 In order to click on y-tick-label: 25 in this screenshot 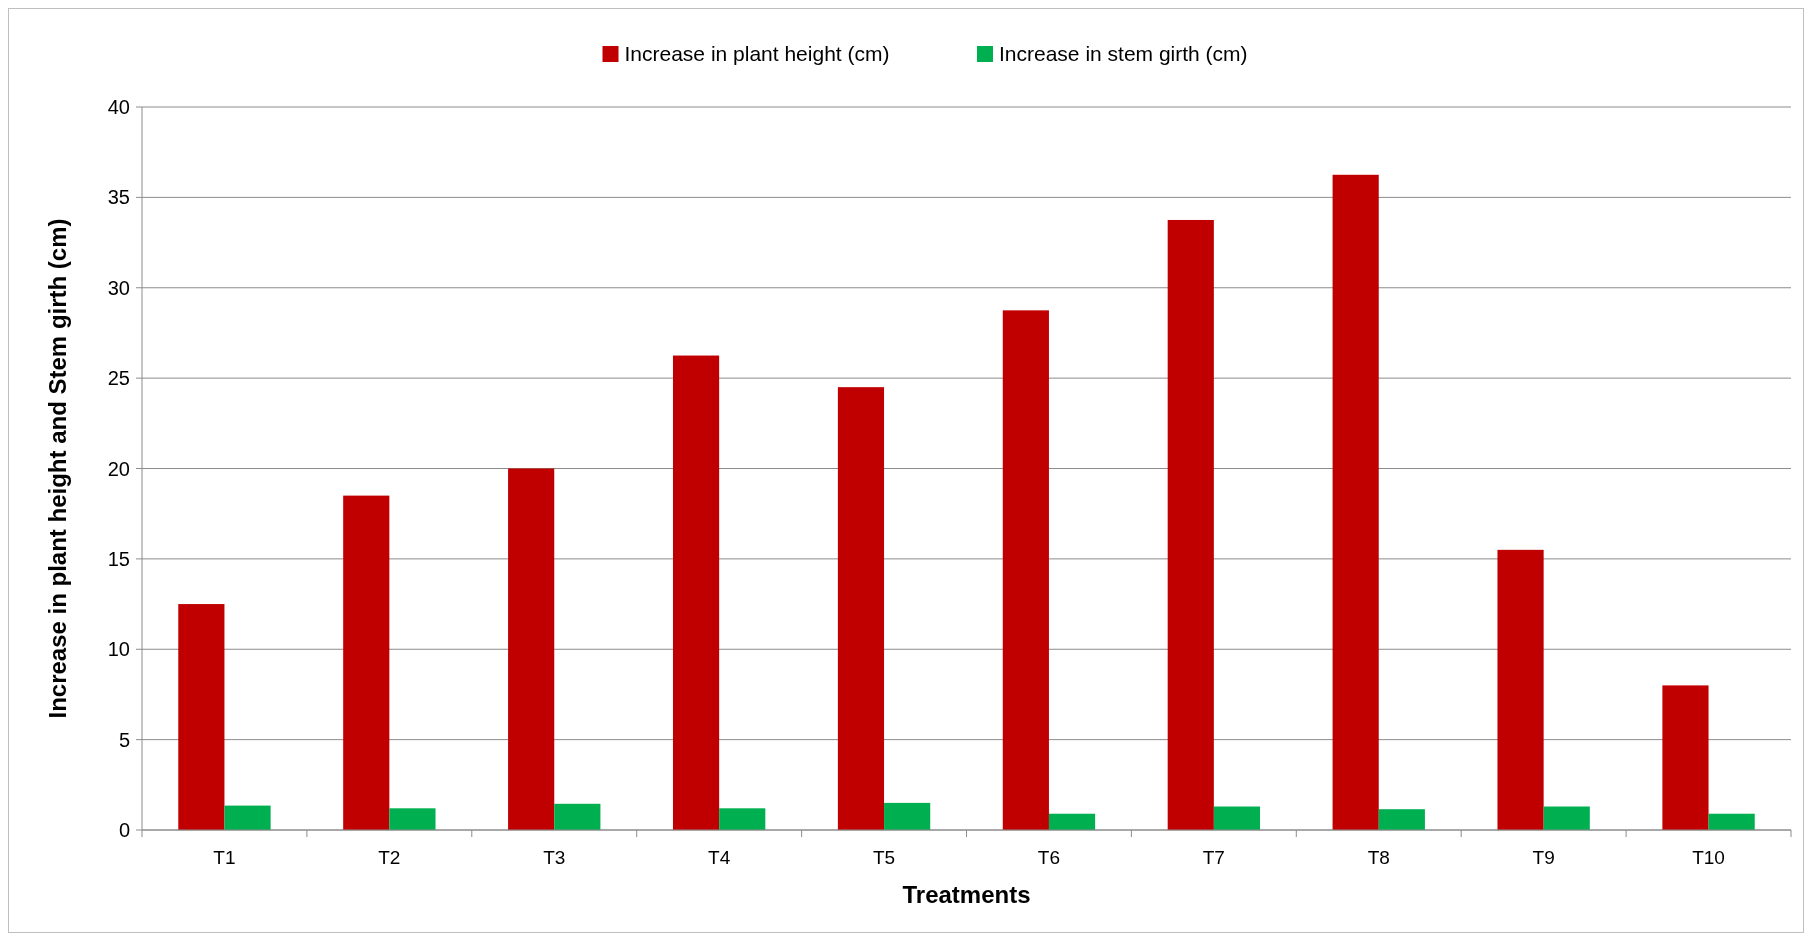, I will do `click(118, 378)`.